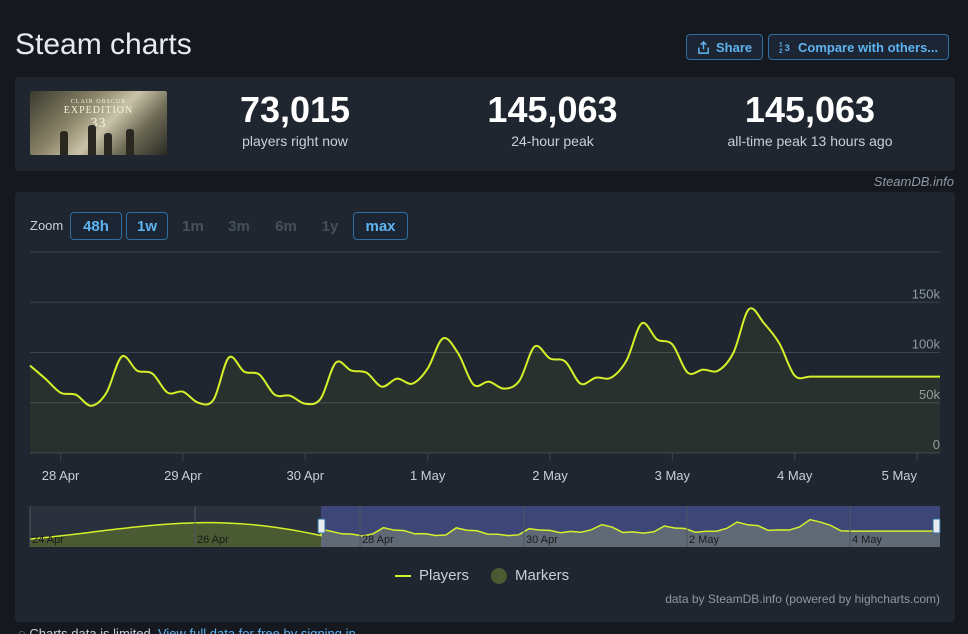  Describe the element at coordinates (929, 394) in the screenshot. I see `y-tick-label: 50k` at that location.